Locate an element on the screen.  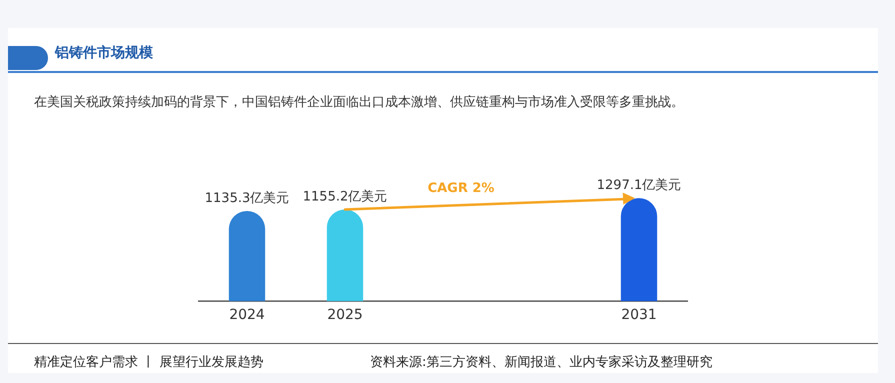
text: 精准定位客户需求 丨 展望行业发展趋势 is located at coordinates (149, 362).